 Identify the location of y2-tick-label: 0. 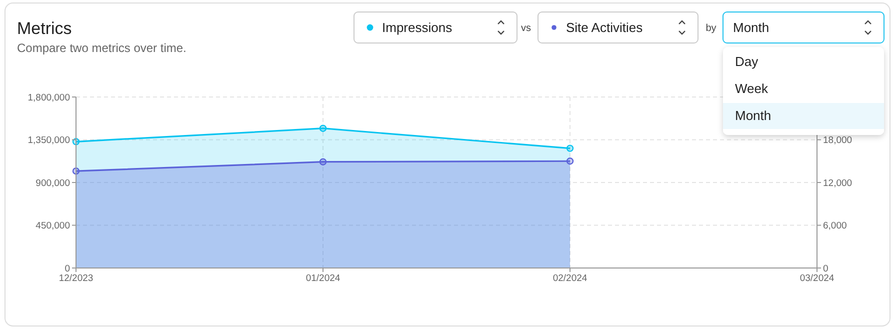
(825, 268).